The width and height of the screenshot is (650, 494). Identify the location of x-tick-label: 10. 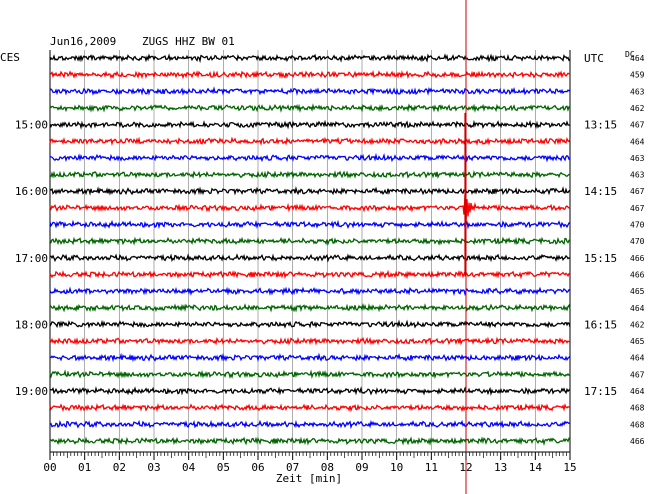
(396, 467).